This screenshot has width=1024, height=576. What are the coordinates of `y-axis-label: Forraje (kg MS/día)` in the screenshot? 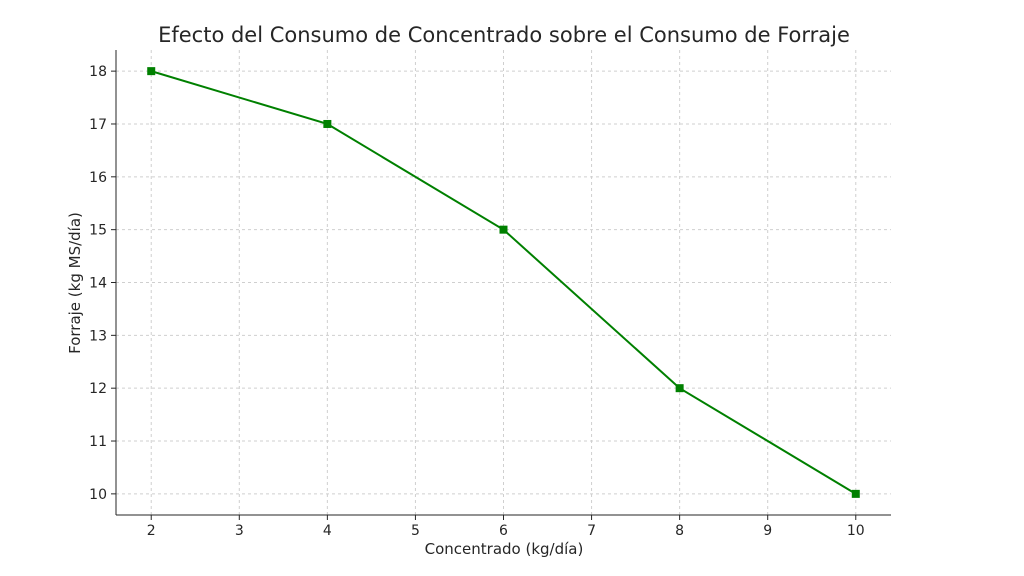 It's located at (75, 283).